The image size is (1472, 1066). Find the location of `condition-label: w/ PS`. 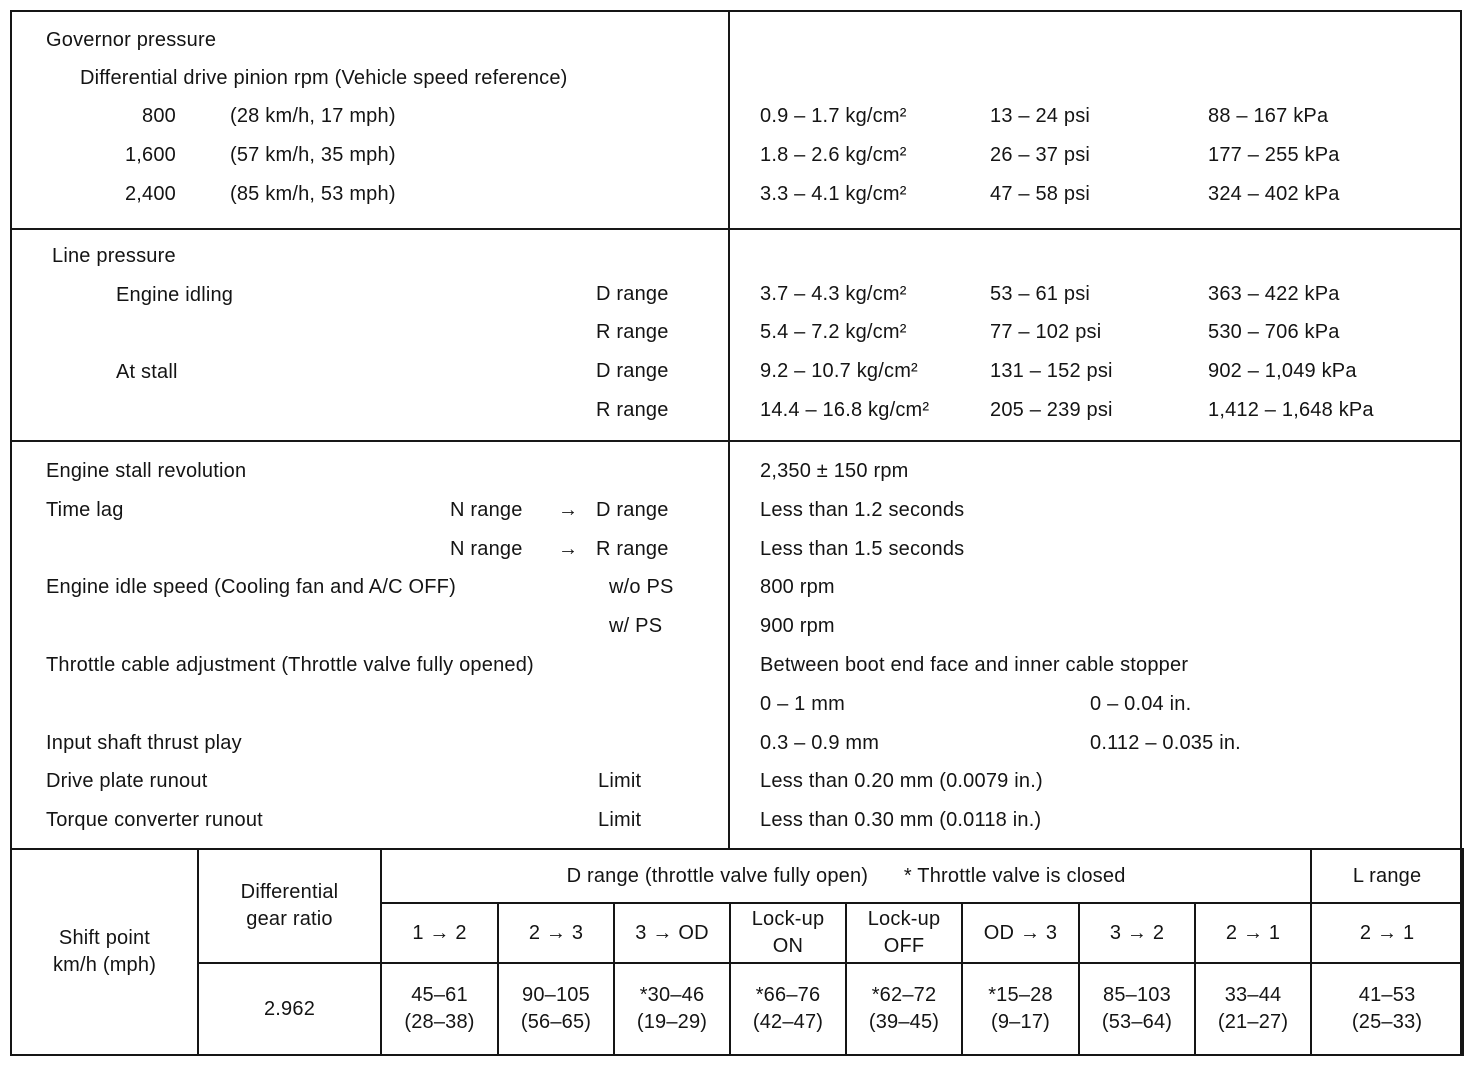

condition-label: w/ PS is located at coordinates (636, 626).